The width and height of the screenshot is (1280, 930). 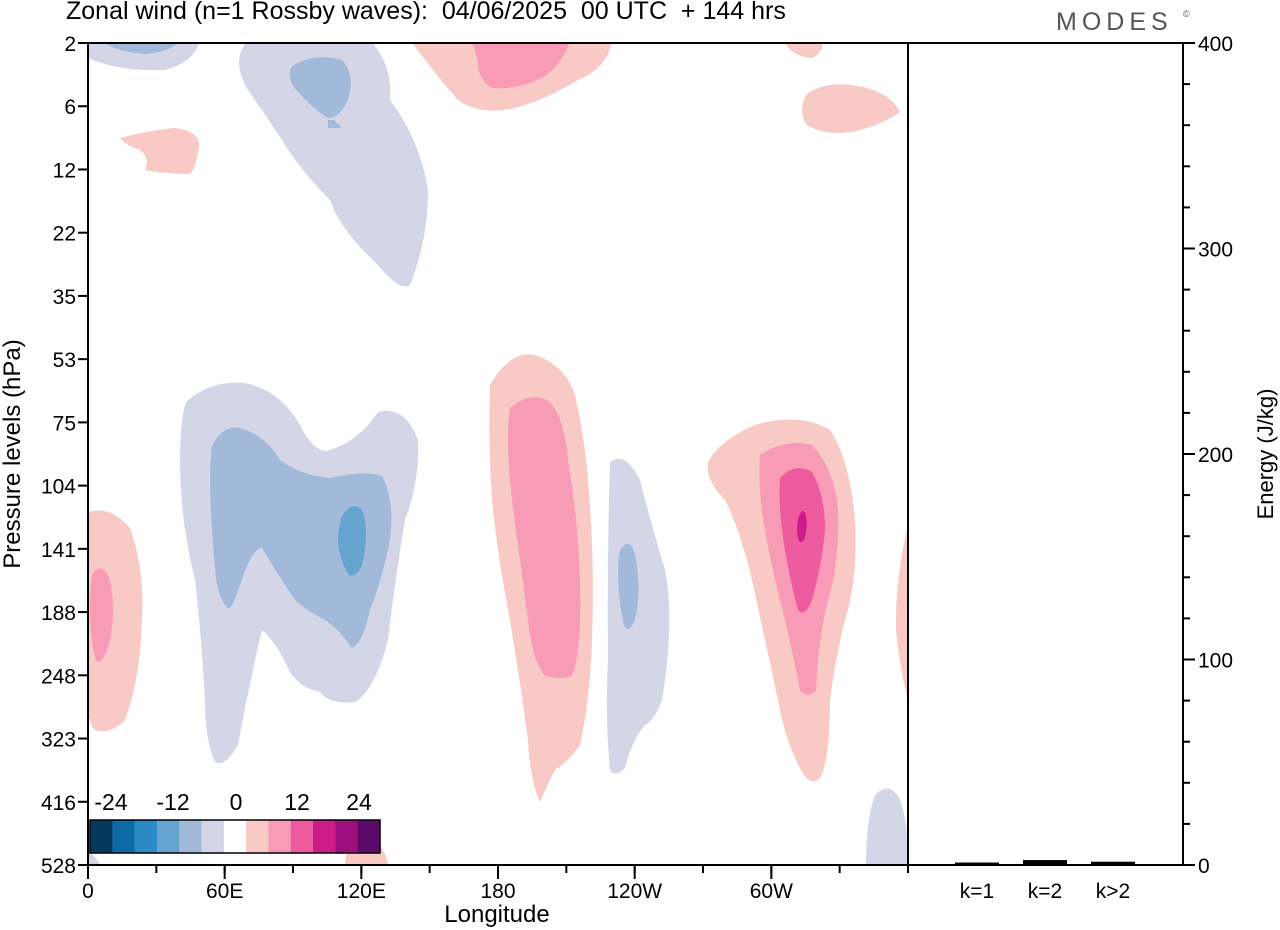 What do you see at coordinates (634, 891) in the screenshot?
I see `x-tick-label: 120W` at bounding box center [634, 891].